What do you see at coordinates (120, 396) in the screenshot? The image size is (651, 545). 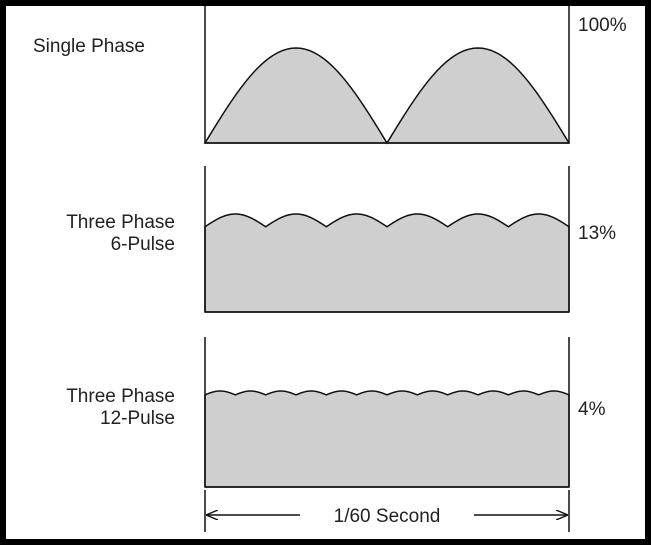 I see `label-12-pulse-line1: Three Phase` at bounding box center [120, 396].